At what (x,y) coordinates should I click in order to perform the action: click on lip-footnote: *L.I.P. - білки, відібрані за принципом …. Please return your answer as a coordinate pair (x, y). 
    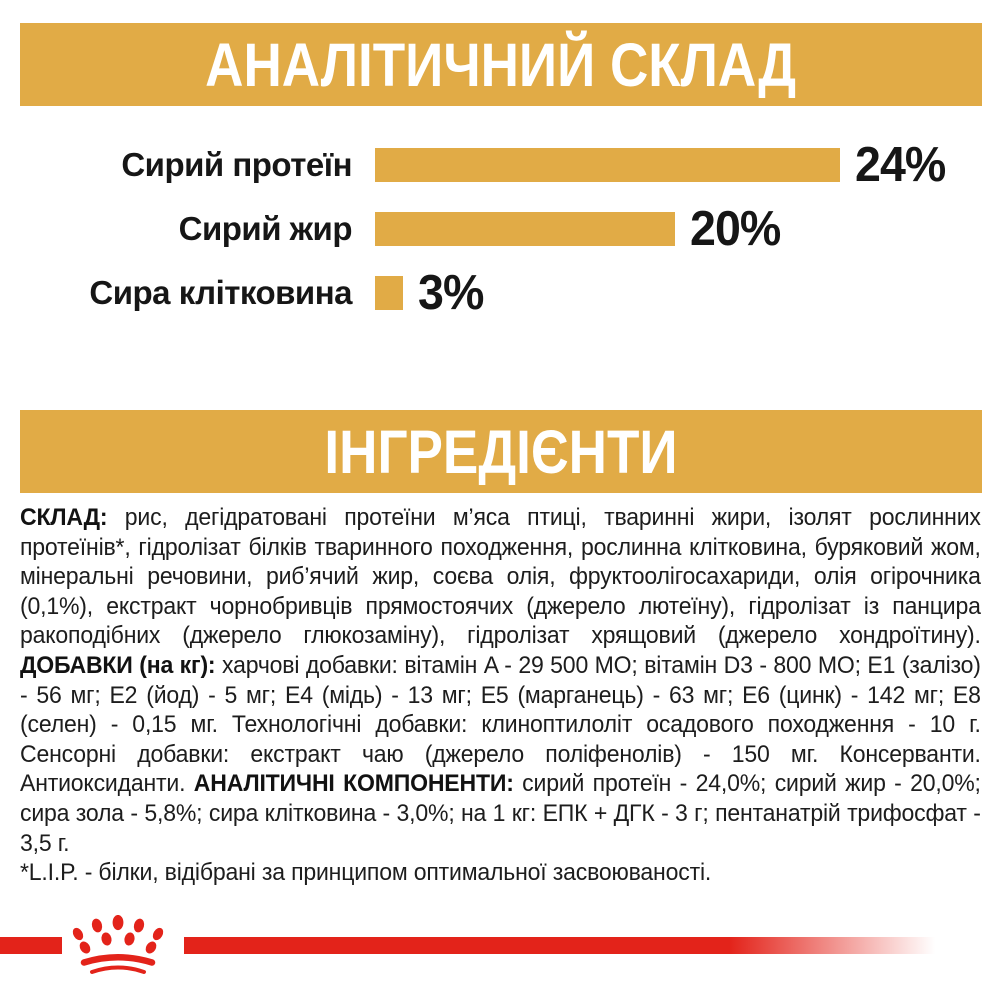
    Looking at the image, I should click on (366, 873).